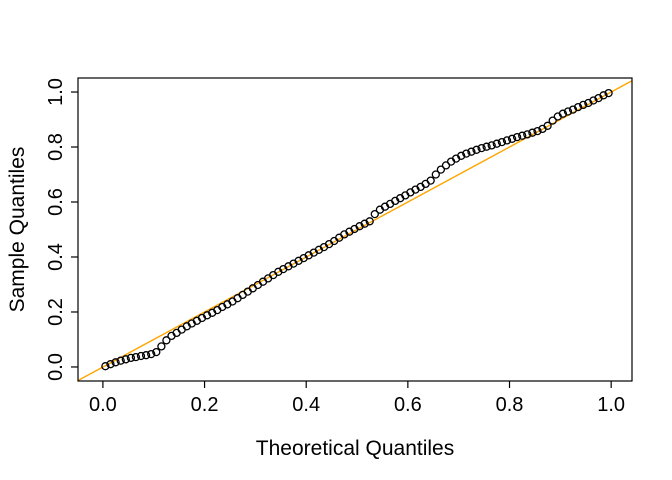  Describe the element at coordinates (56, 367) in the screenshot. I see `y-tick-label: 0.0` at that location.